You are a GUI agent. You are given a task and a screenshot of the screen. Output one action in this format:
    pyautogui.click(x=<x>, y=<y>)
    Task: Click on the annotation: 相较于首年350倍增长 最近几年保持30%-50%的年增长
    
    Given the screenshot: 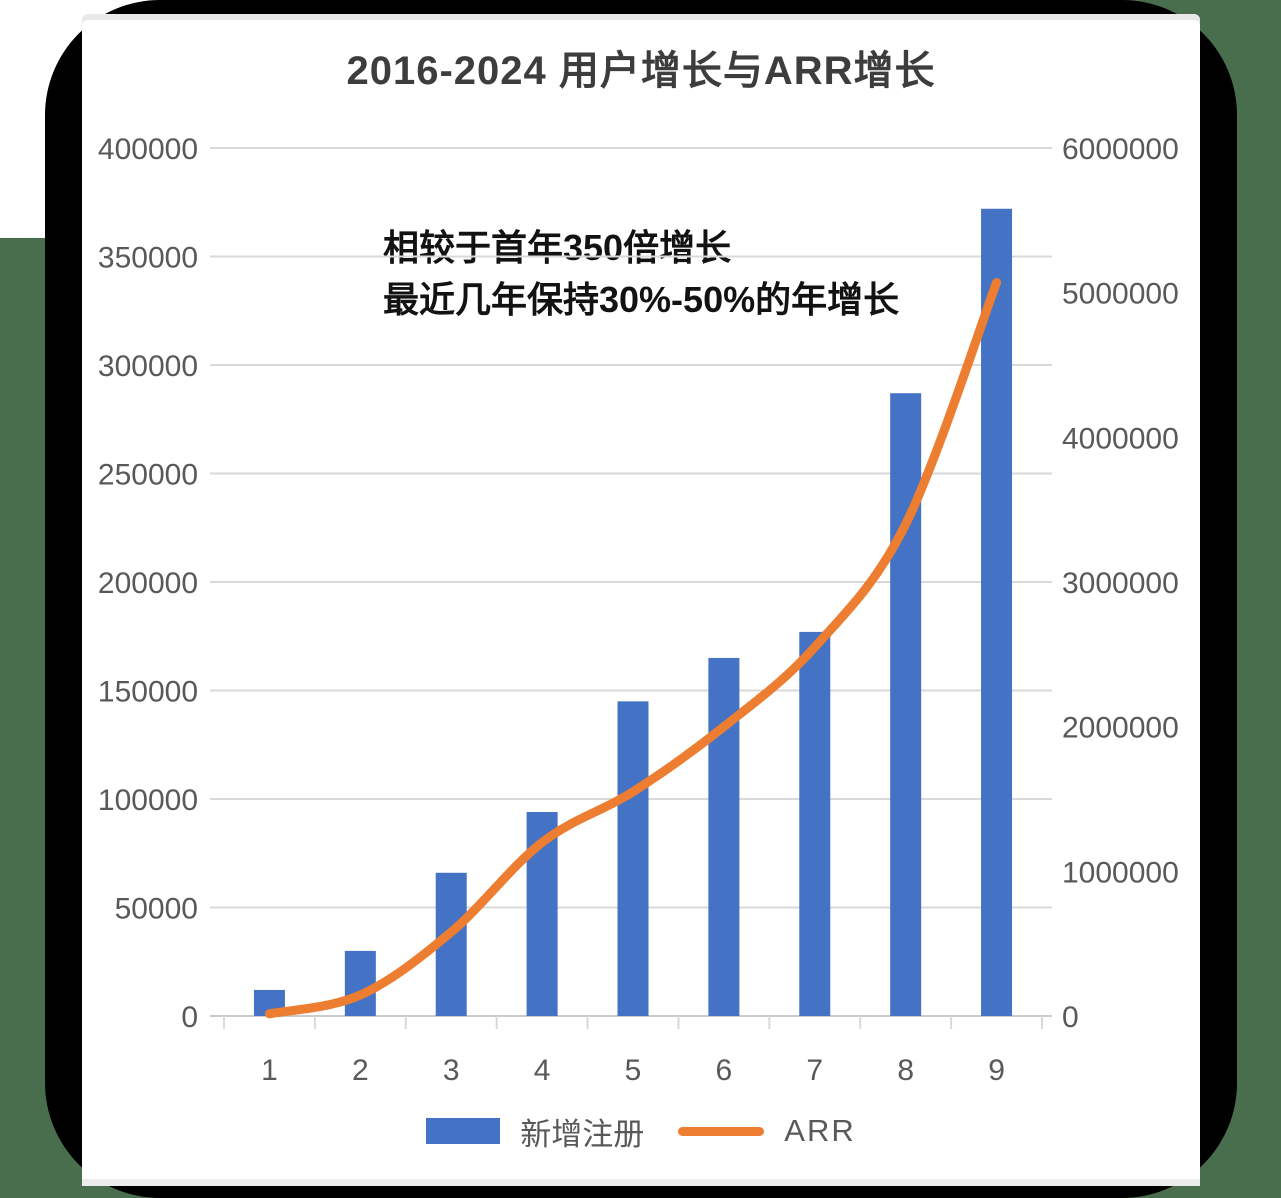 What is the action you would take?
    pyautogui.click(x=641, y=274)
    